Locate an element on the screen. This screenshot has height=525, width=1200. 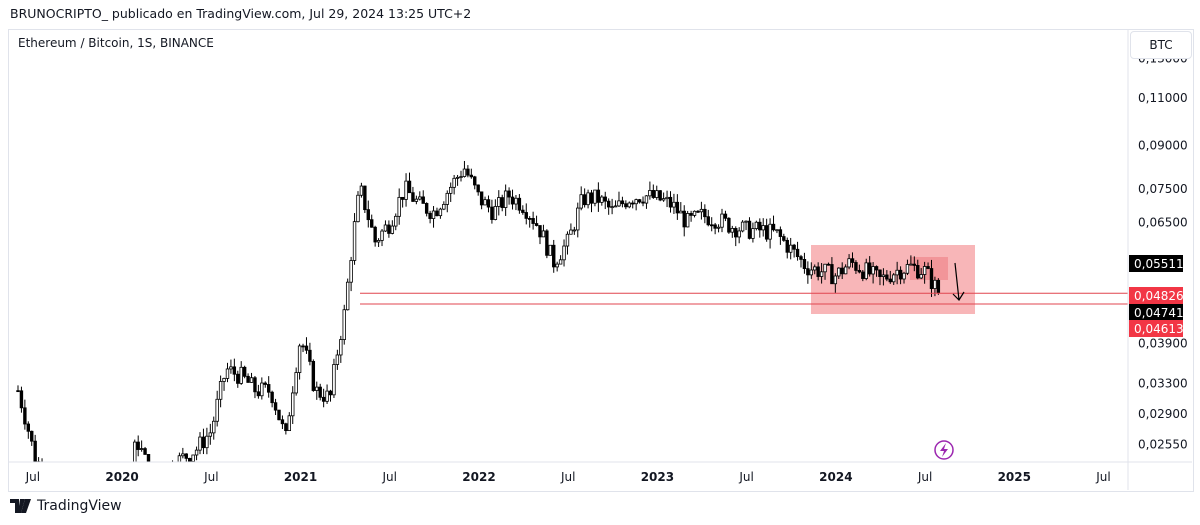
x-tick-label: 2020 is located at coordinates (121, 477).